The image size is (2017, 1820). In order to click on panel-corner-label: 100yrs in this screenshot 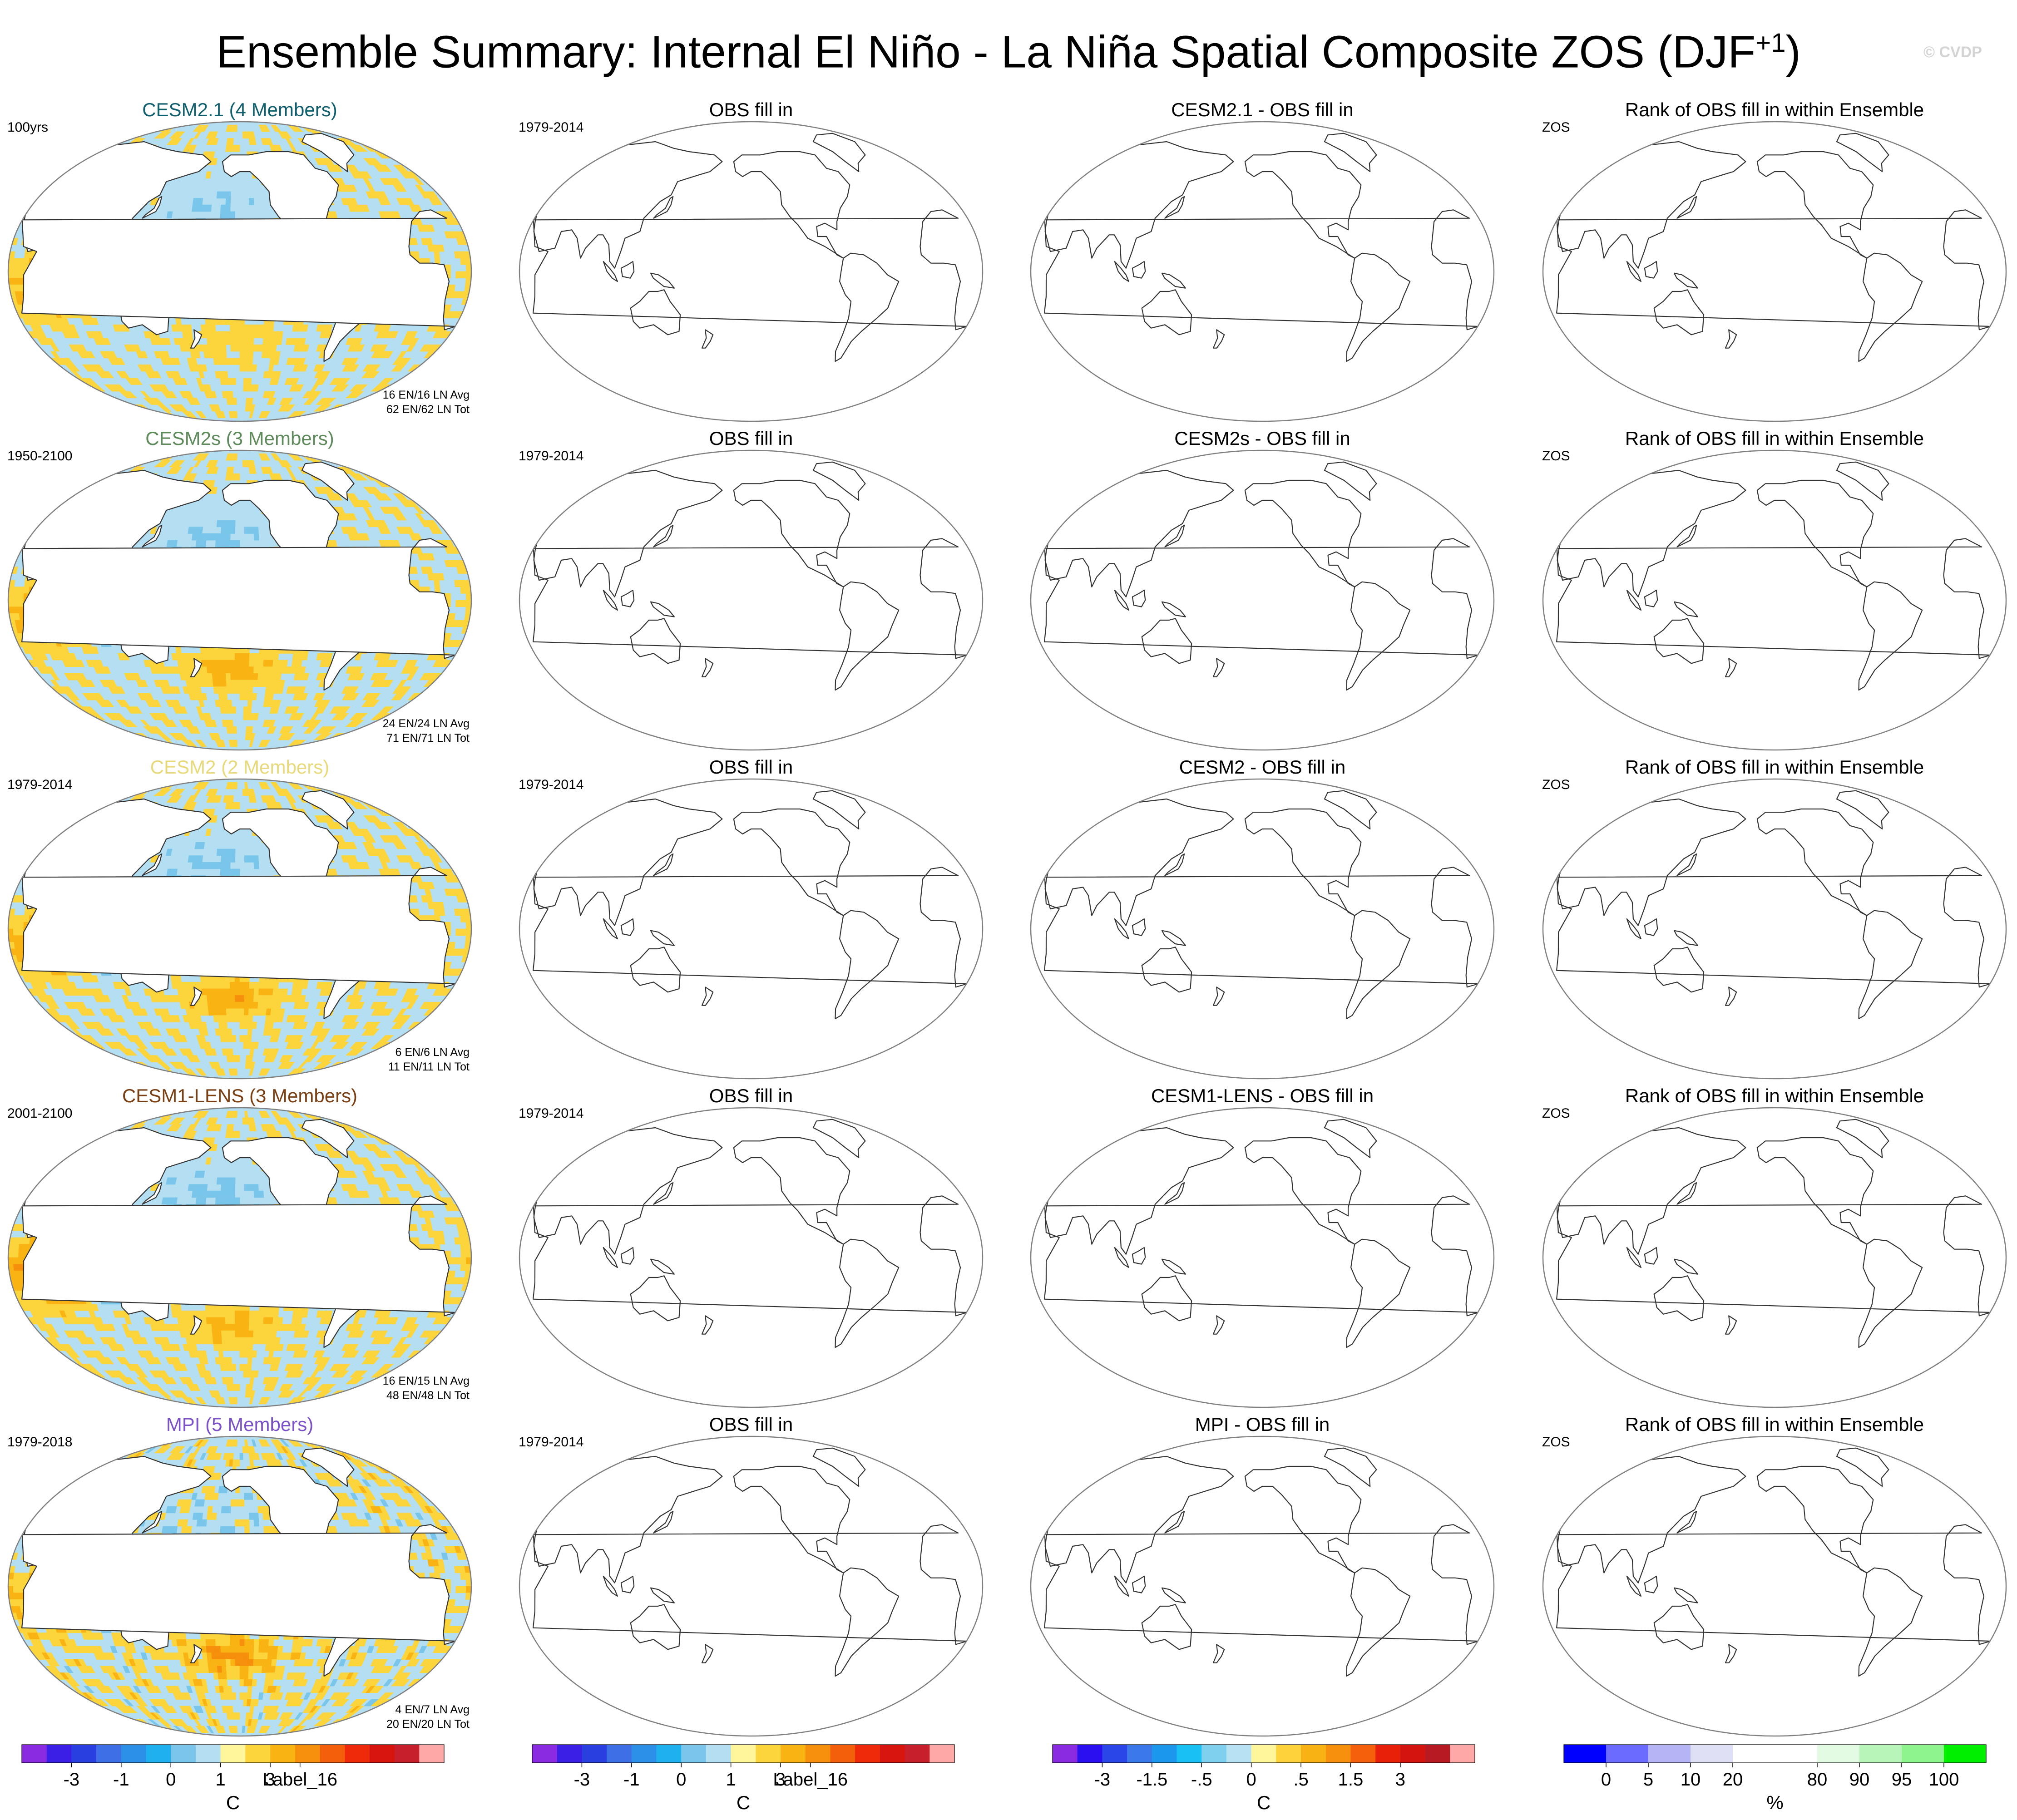, I will do `click(28, 128)`.